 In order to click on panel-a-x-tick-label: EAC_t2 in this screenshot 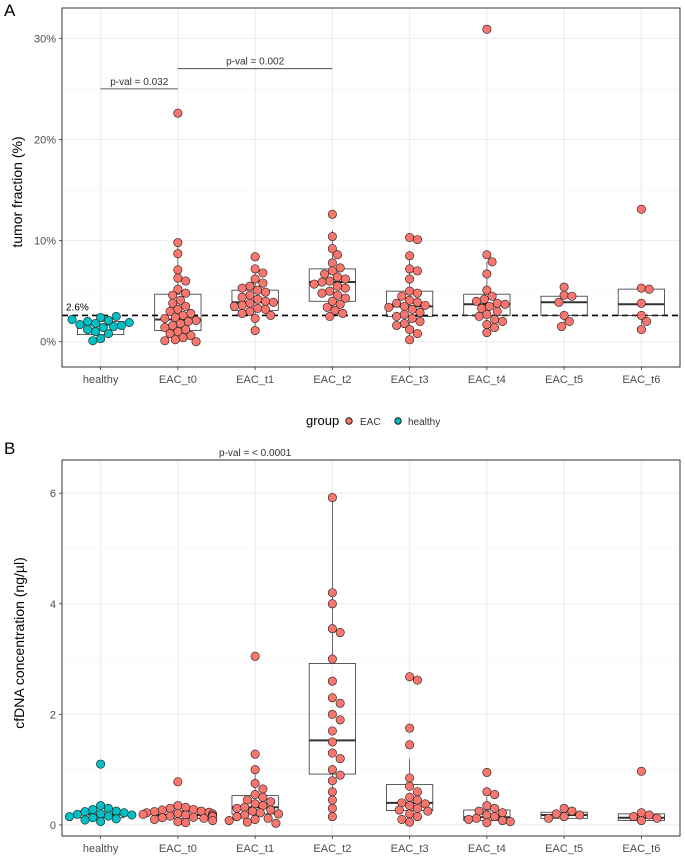, I will do `click(332, 380)`.